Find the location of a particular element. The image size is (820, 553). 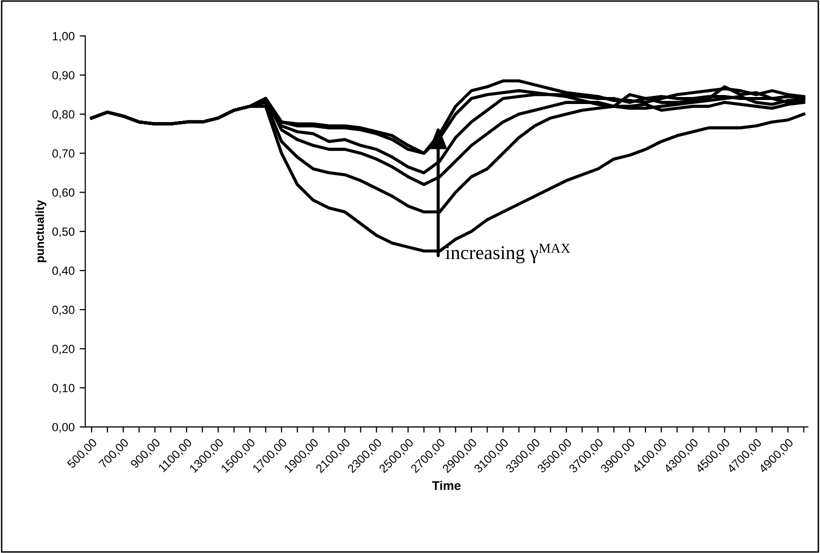

y-tick-label: 0,10 is located at coordinates (63, 389).